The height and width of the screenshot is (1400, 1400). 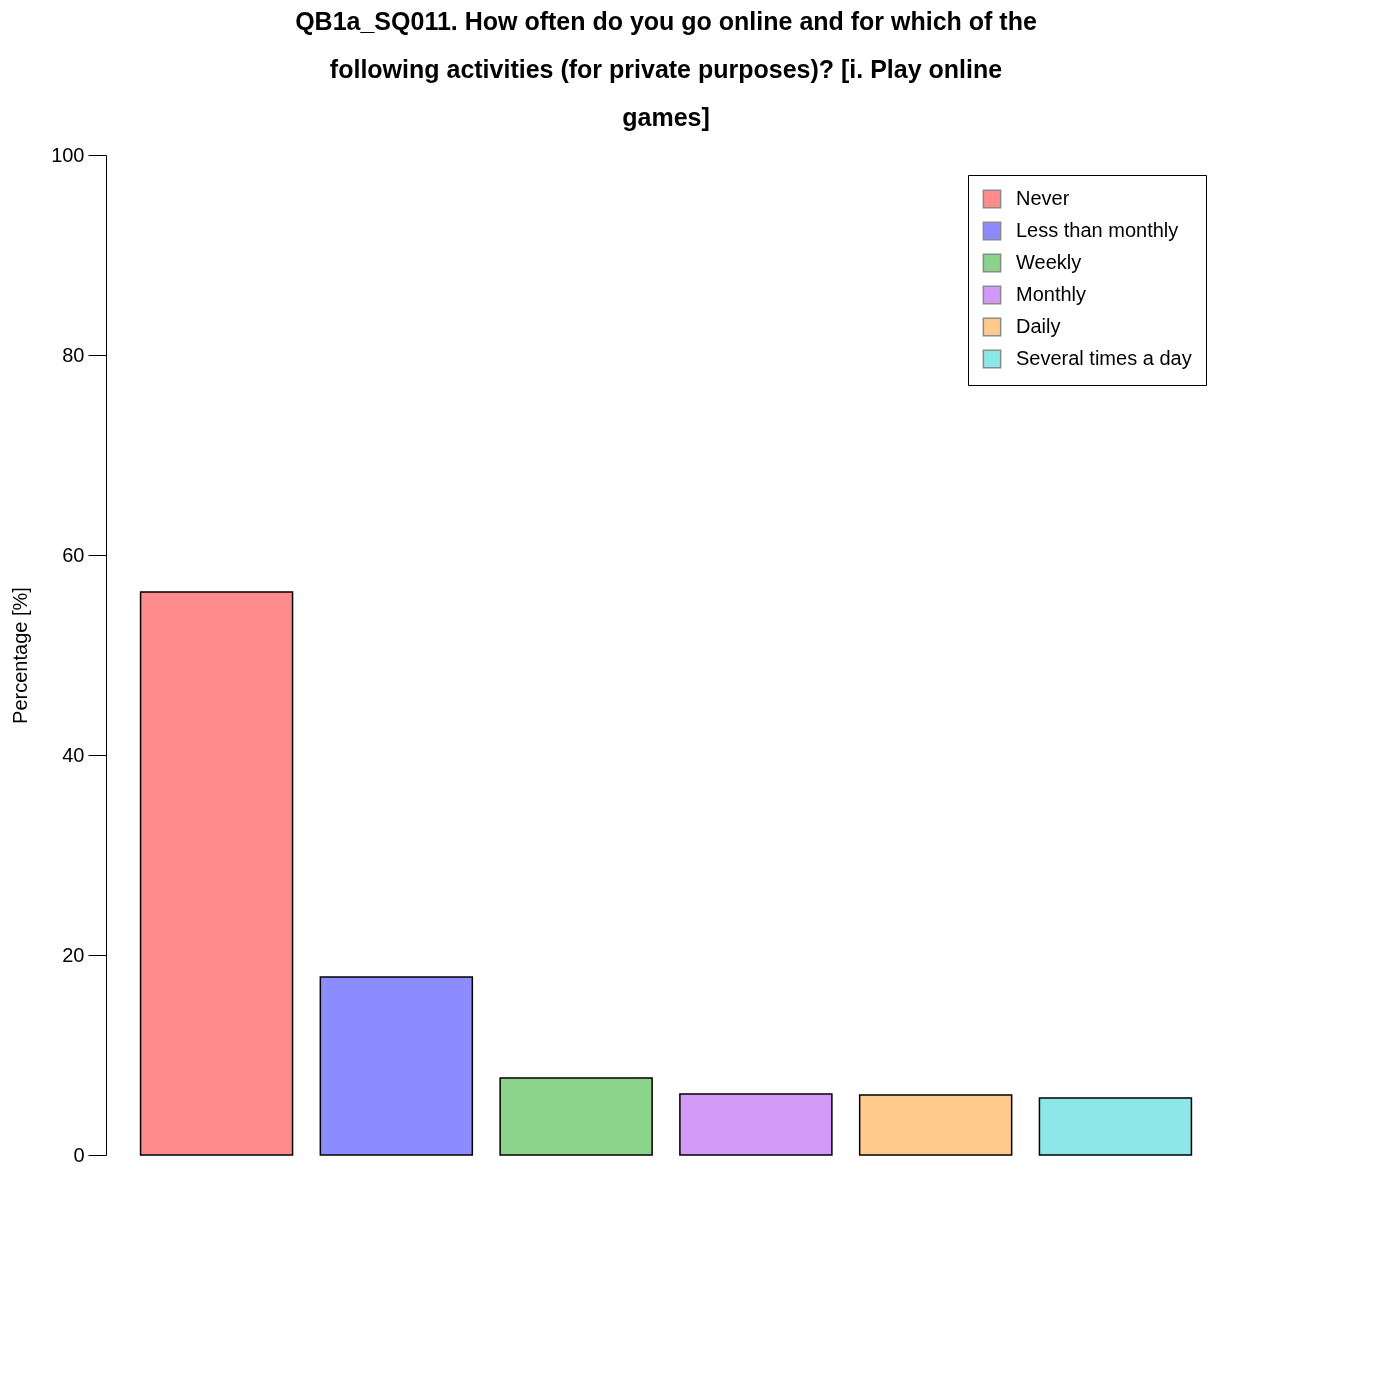 I want to click on y-tick-label: 100, so click(x=68, y=154).